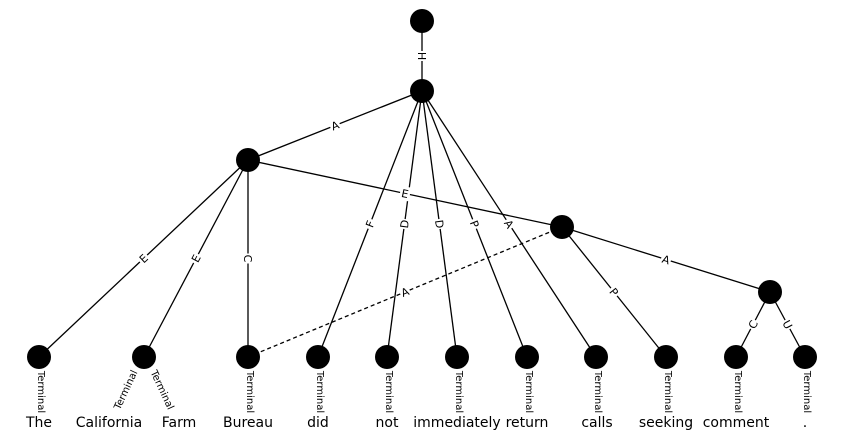  I want to click on edge-label: A, so click(666, 260).